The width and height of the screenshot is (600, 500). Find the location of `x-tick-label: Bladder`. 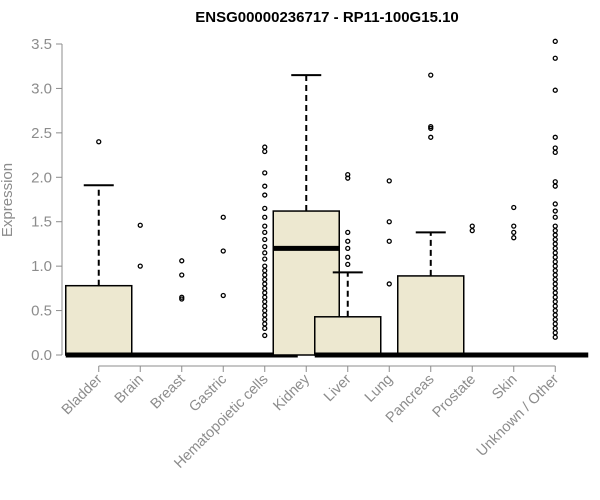

x-tick-label: Bladder is located at coordinates (82, 394).